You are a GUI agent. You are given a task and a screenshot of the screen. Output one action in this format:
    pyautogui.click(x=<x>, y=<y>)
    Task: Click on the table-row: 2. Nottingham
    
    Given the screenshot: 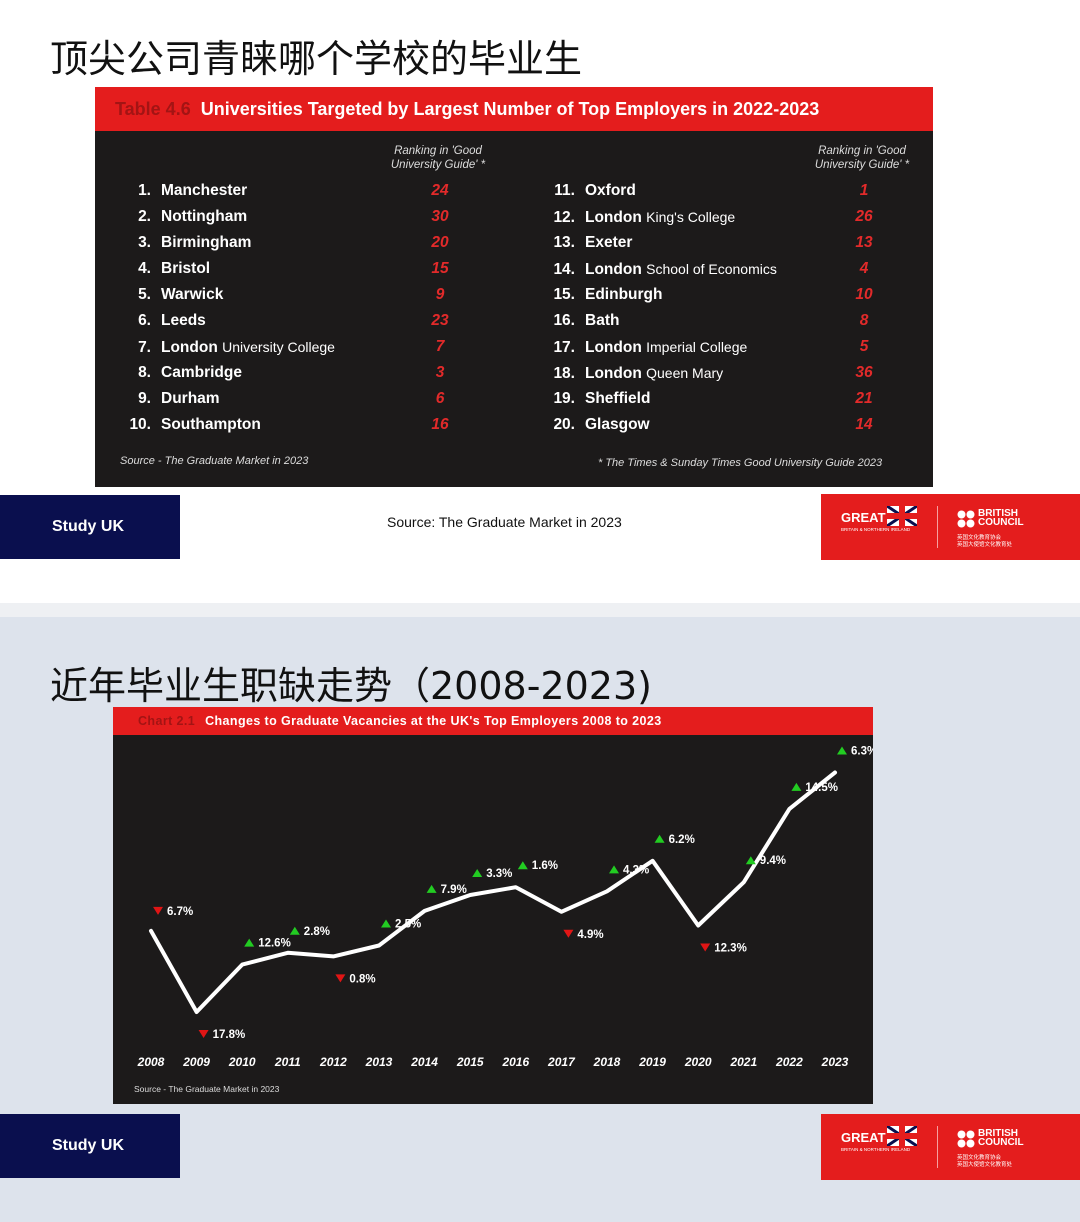 What is the action you would take?
    pyautogui.click(x=185, y=217)
    